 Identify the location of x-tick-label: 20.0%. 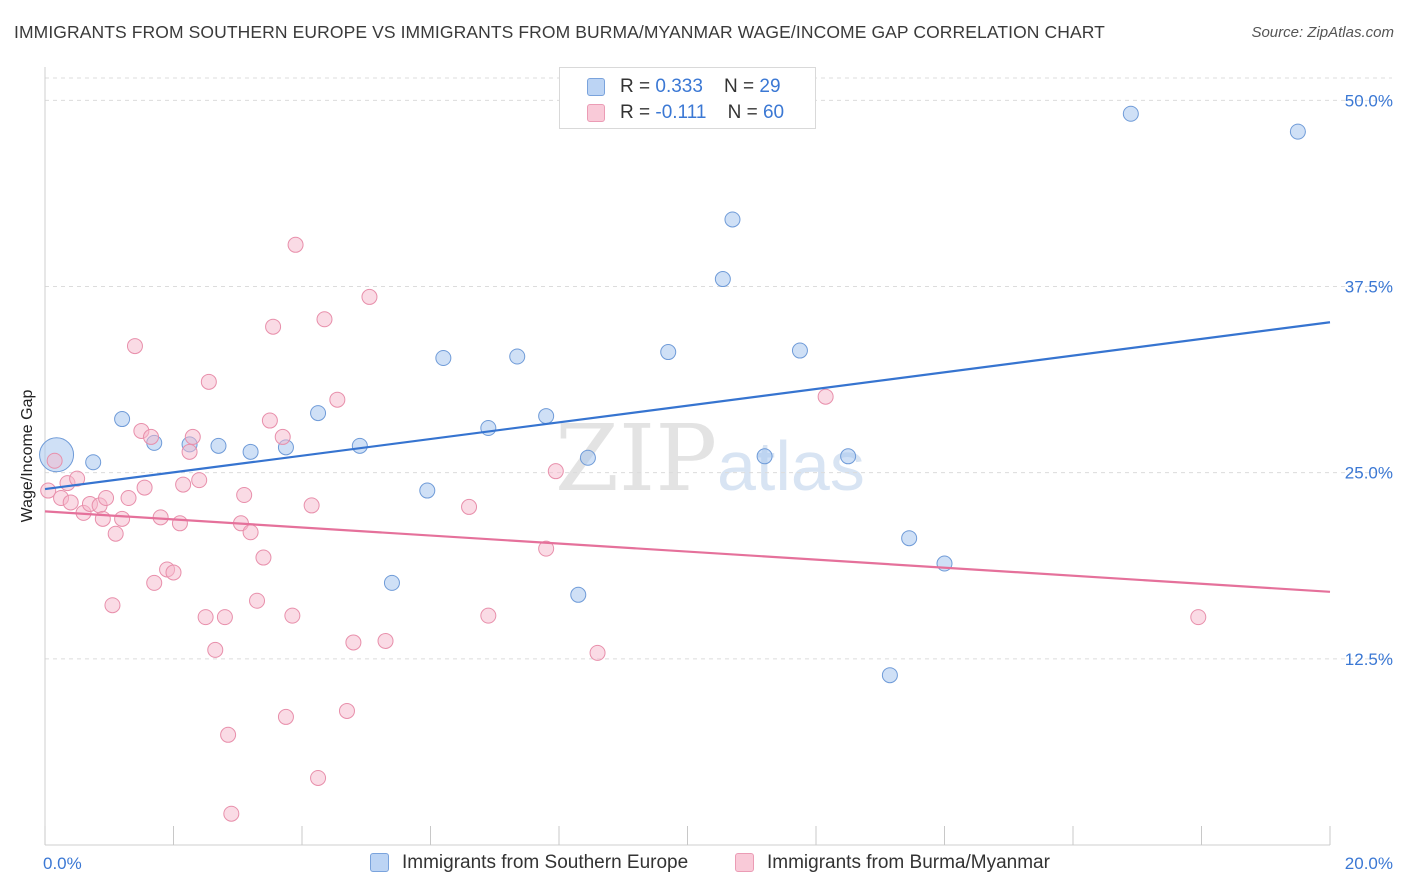
(1369, 863).